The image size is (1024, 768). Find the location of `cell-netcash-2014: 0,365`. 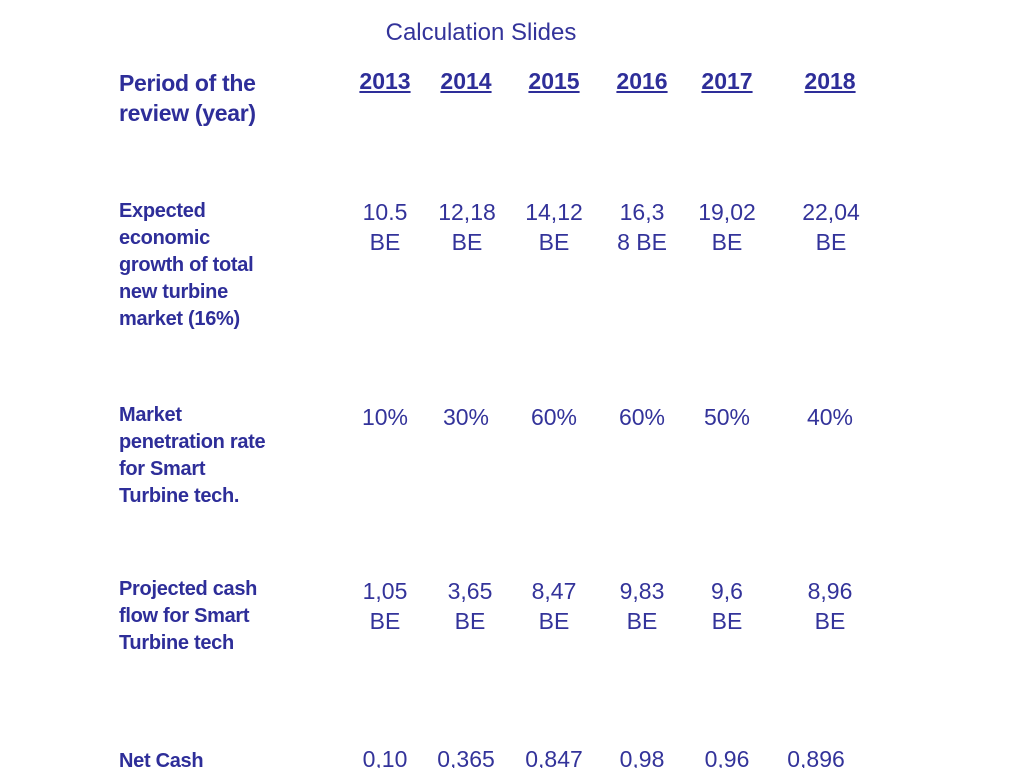

cell-netcash-2014: 0,365 is located at coordinates (466, 757).